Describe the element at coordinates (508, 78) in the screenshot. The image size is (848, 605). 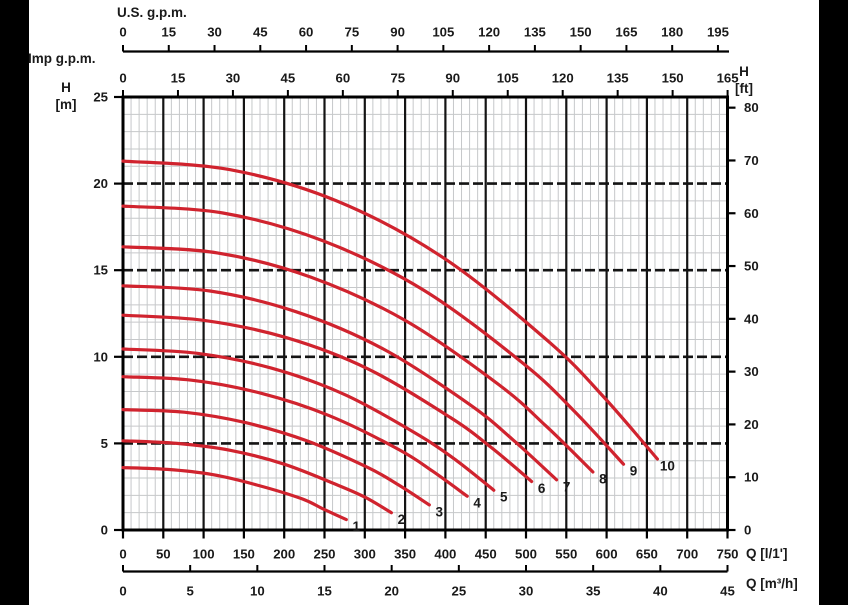
I see `imp-gpm-tick-label: 105` at that location.